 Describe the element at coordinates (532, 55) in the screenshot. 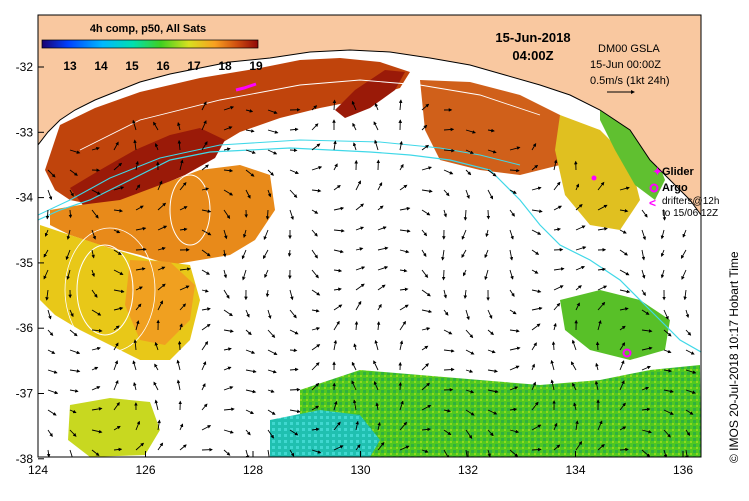

I see `map-time: 04:00Z` at that location.